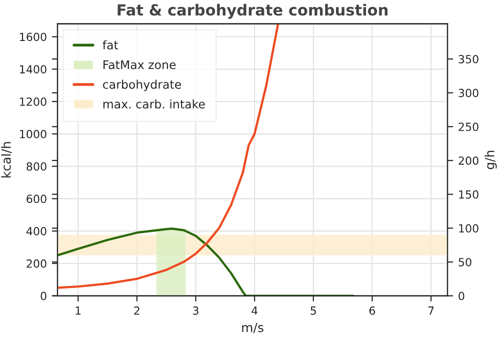 This screenshot has width=500, height=340. I want to click on y2-axis-title: g/h, so click(490, 160).